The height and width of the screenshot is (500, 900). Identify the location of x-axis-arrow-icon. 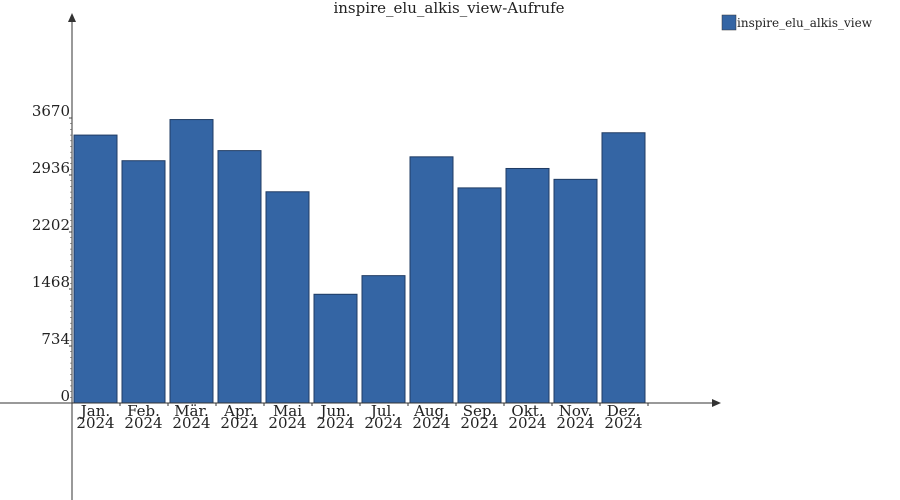
(716, 403).